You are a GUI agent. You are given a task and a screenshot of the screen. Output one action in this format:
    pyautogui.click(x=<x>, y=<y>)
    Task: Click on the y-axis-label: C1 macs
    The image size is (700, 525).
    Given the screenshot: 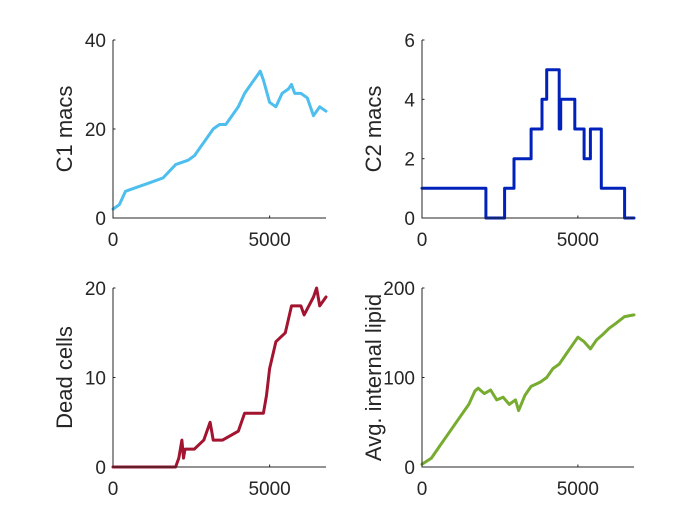 What is the action you would take?
    pyautogui.click(x=64, y=129)
    